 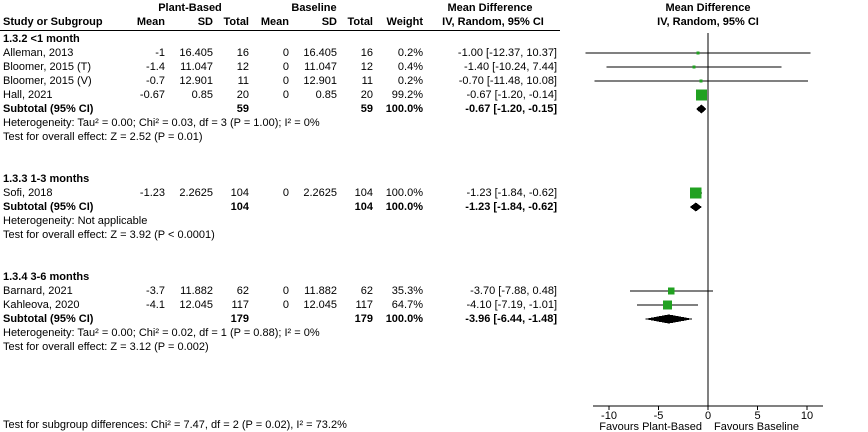 I want to click on total-plant: 179, so click(x=239, y=319).